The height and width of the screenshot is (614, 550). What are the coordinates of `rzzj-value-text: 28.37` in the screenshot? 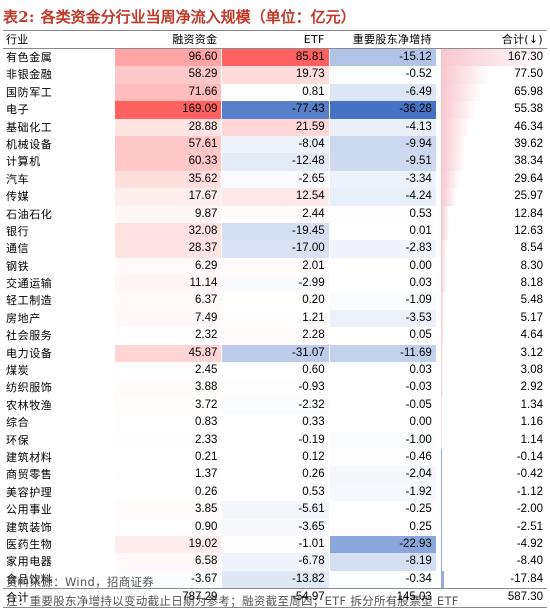 It's located at (203, 248).